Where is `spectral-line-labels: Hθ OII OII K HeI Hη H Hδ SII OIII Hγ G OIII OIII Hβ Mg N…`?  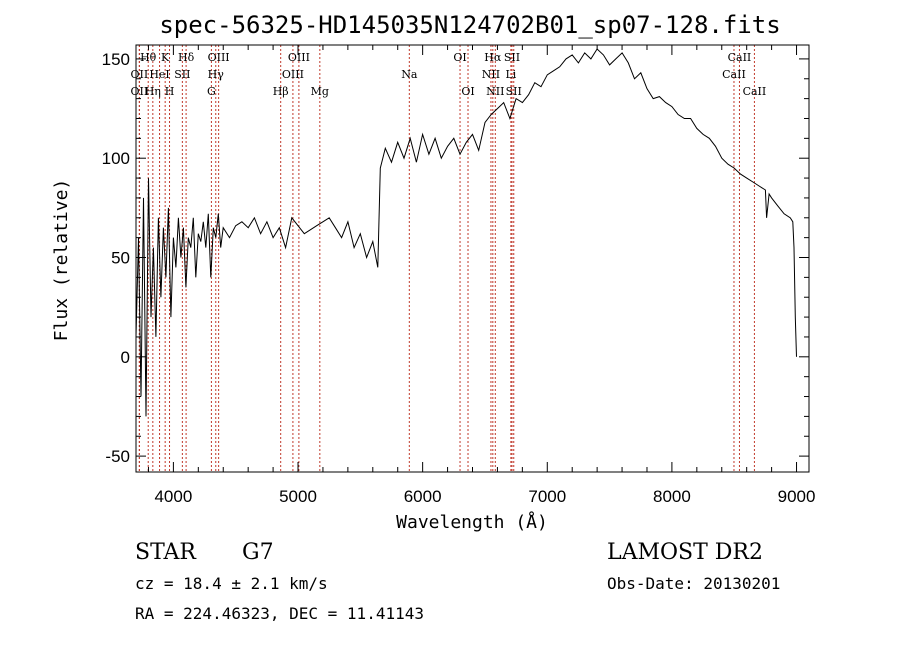 spectral-line-labels: Hθ OII OII K HeI Hη H Hδ SII OIII Hγ G OIII OIII Hβ Mg N… is located at coordinates (449, 74).